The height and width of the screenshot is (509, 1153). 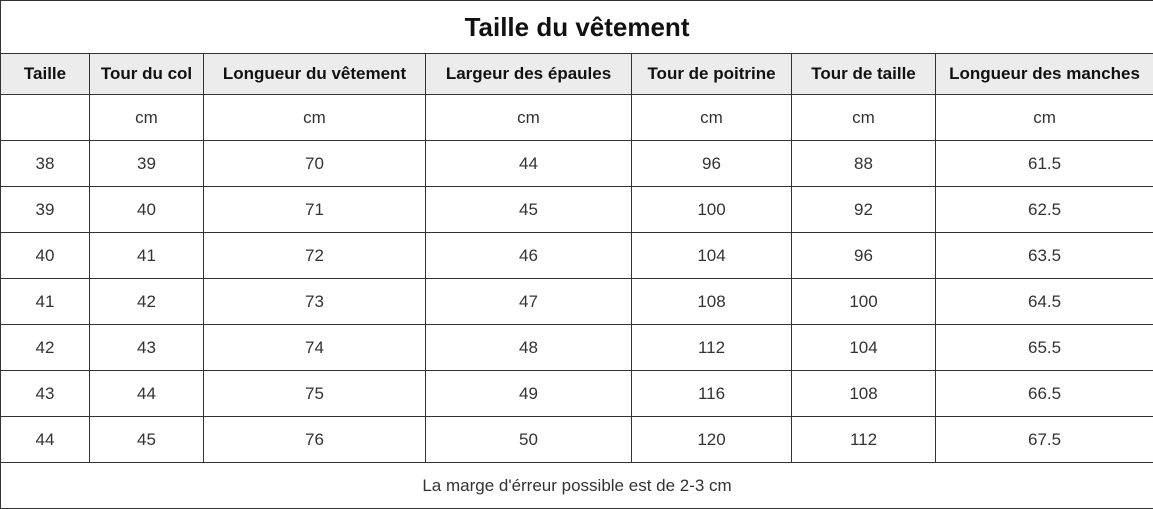 I want to click on table-cell: 61.5, so click(x=1044, y=164).